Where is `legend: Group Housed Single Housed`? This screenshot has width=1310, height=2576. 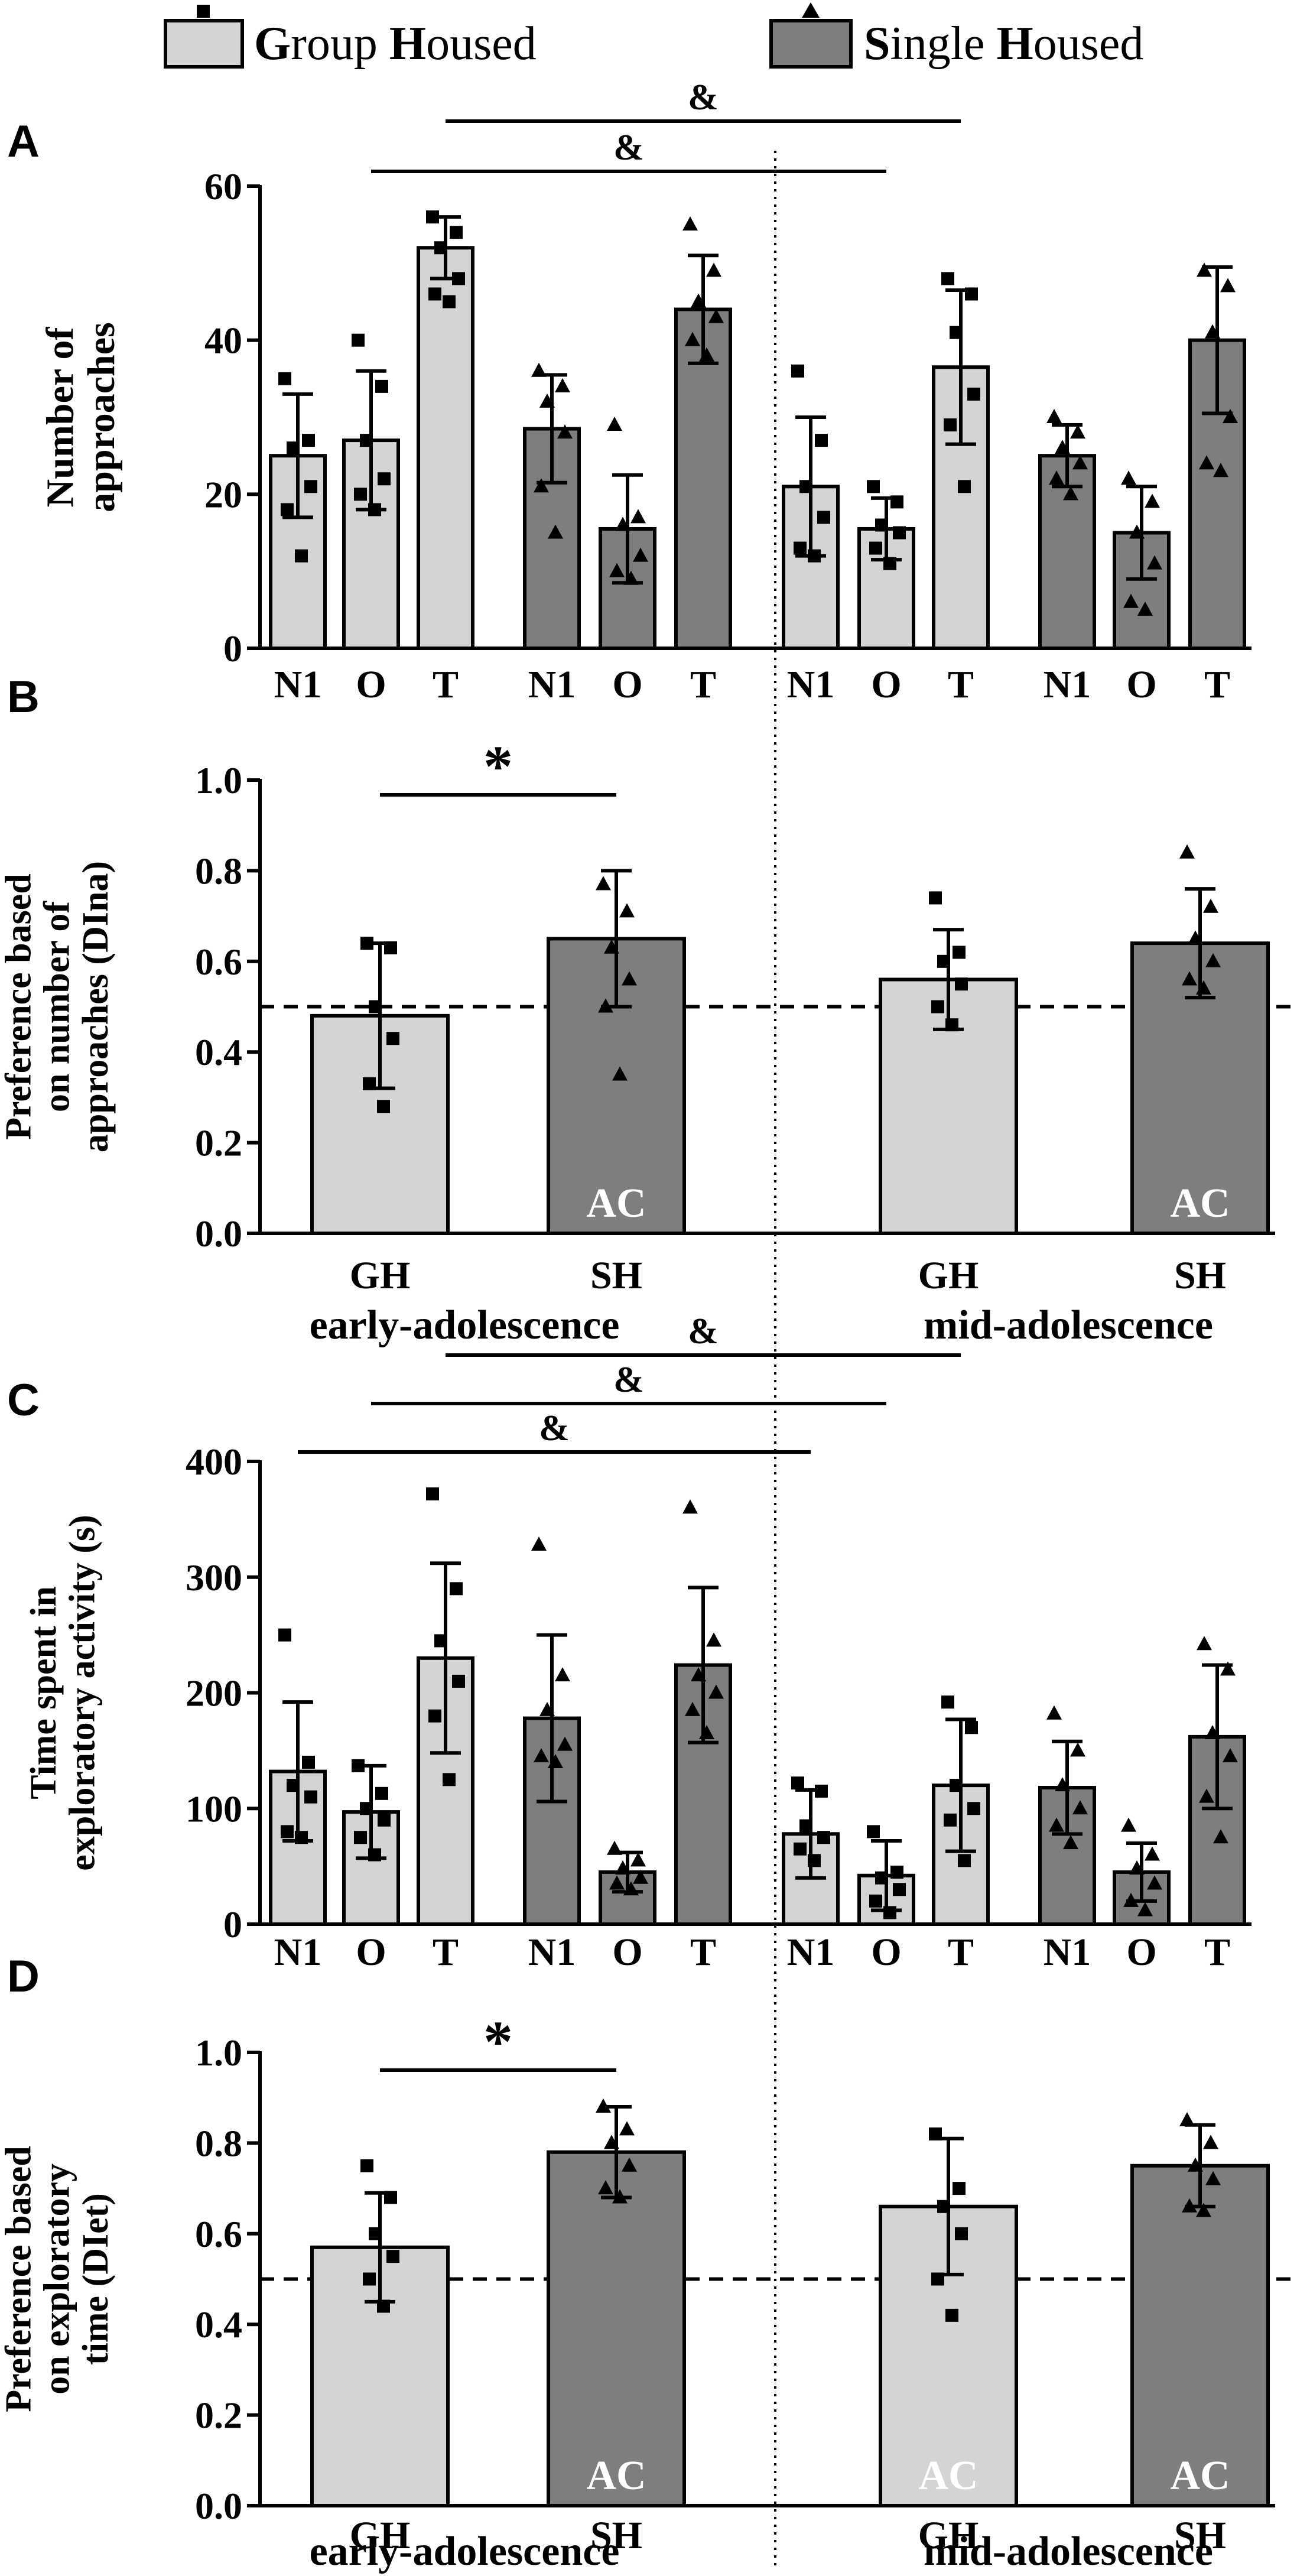 legend: Group Housed Single Housed is located at coordinates (653, 36).